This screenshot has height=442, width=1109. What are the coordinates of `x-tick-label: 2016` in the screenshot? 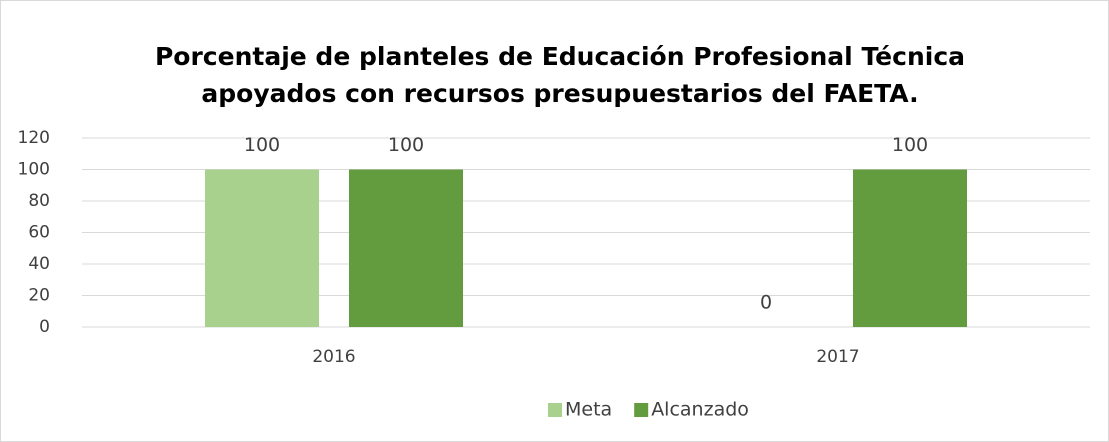 It's located at (333, 357).